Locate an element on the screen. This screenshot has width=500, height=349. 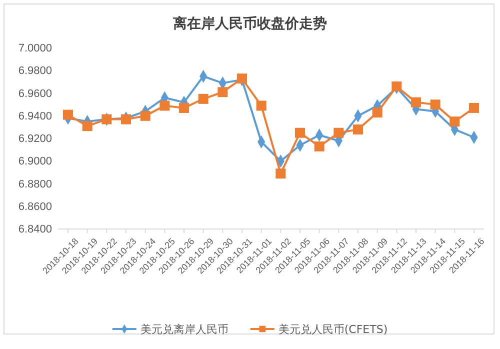
chart-title: 离在岸人民币收盘价走势 is located at coordinates (249, 23).